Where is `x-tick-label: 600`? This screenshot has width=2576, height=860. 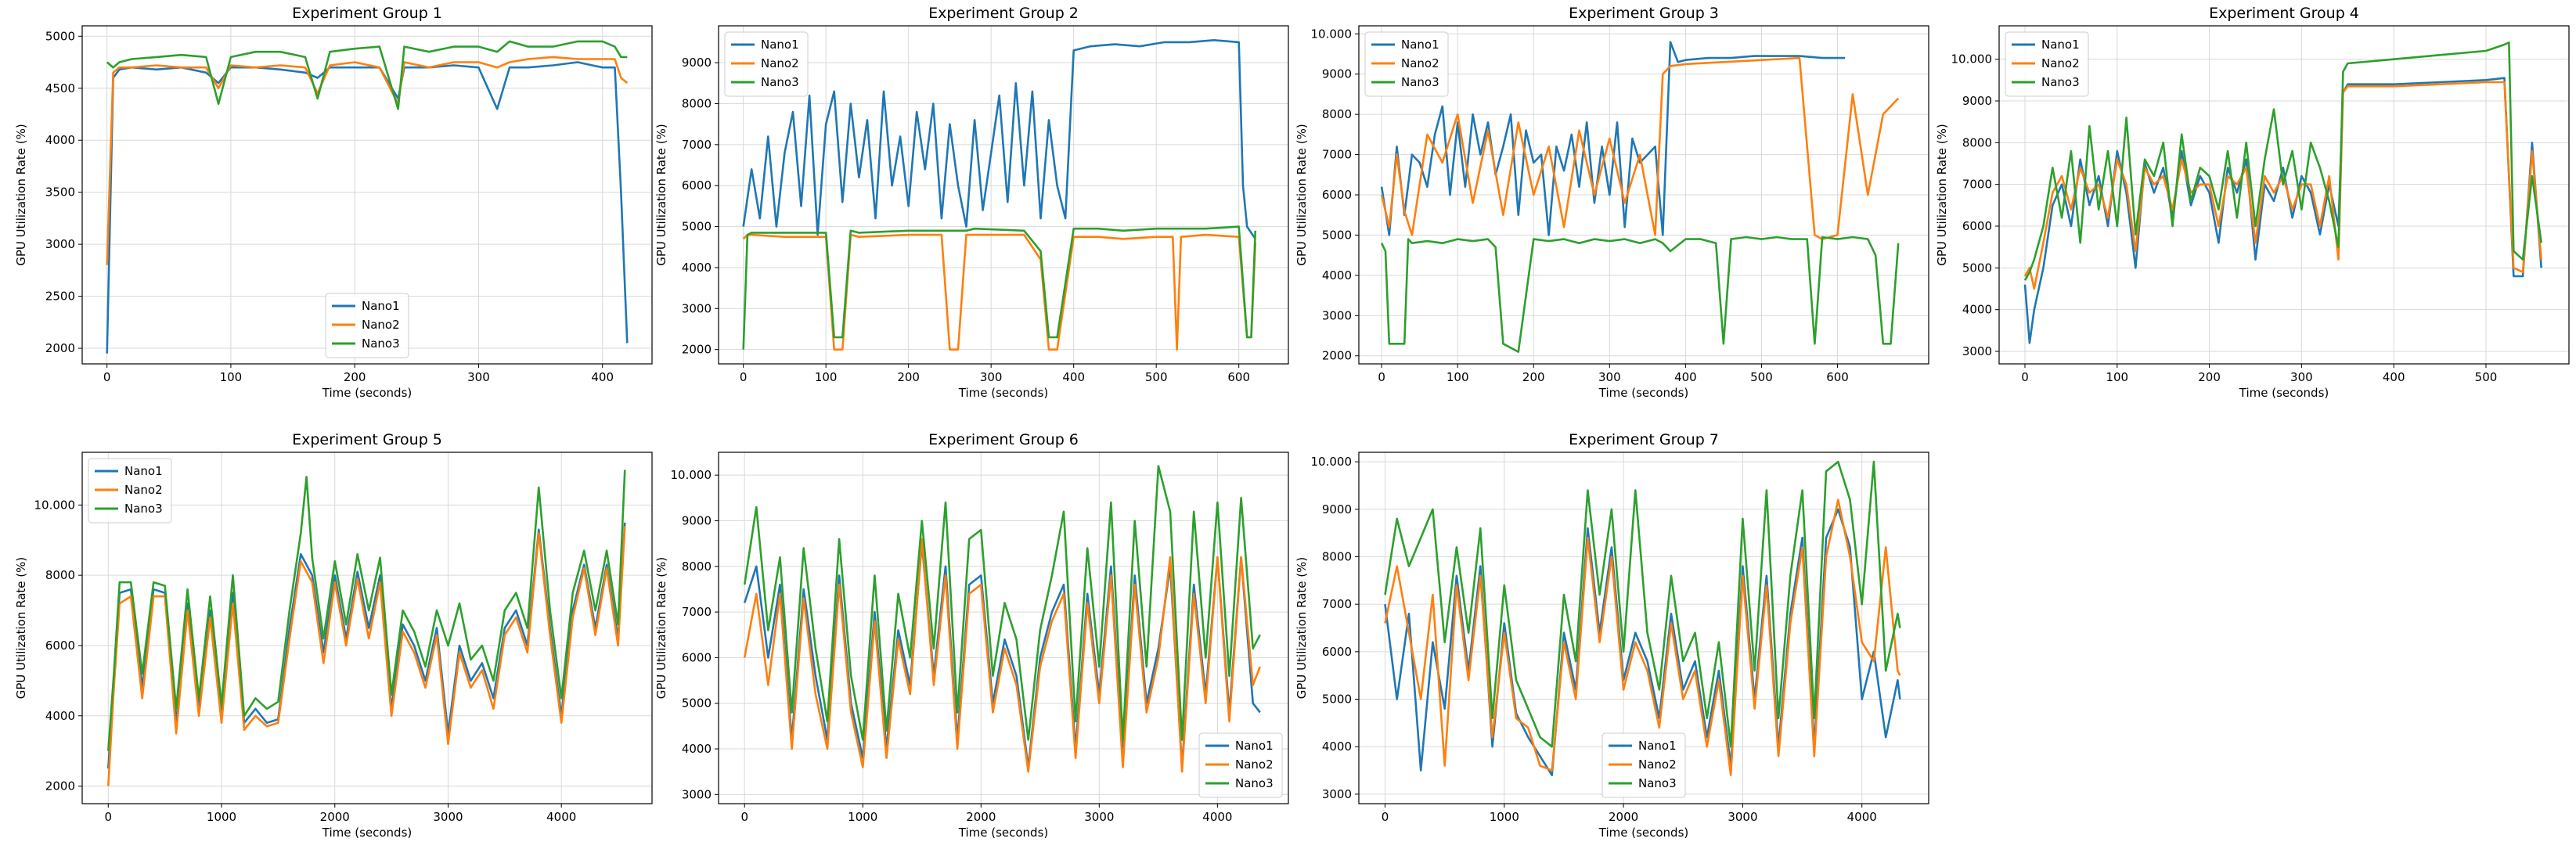
x-tick-label: 600 is located at coordinates (1837, 377).